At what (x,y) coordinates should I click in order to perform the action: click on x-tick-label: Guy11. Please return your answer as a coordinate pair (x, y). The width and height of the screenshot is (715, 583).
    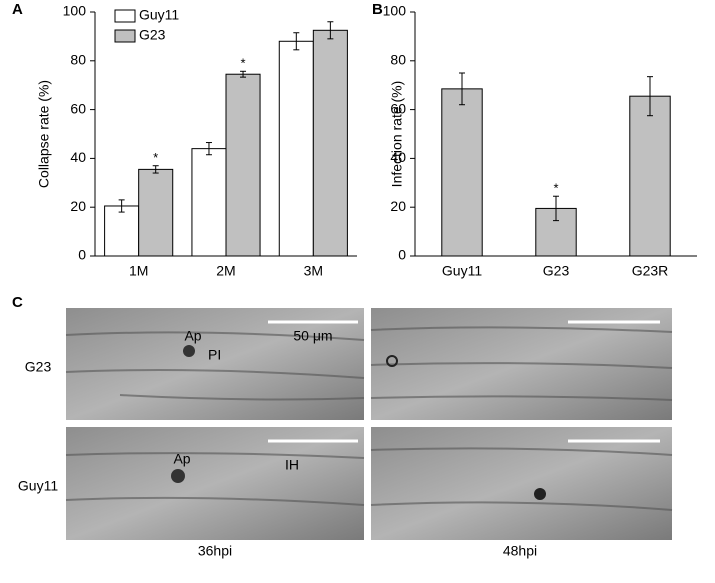
    Looking at the image, I should click on (462, 271).